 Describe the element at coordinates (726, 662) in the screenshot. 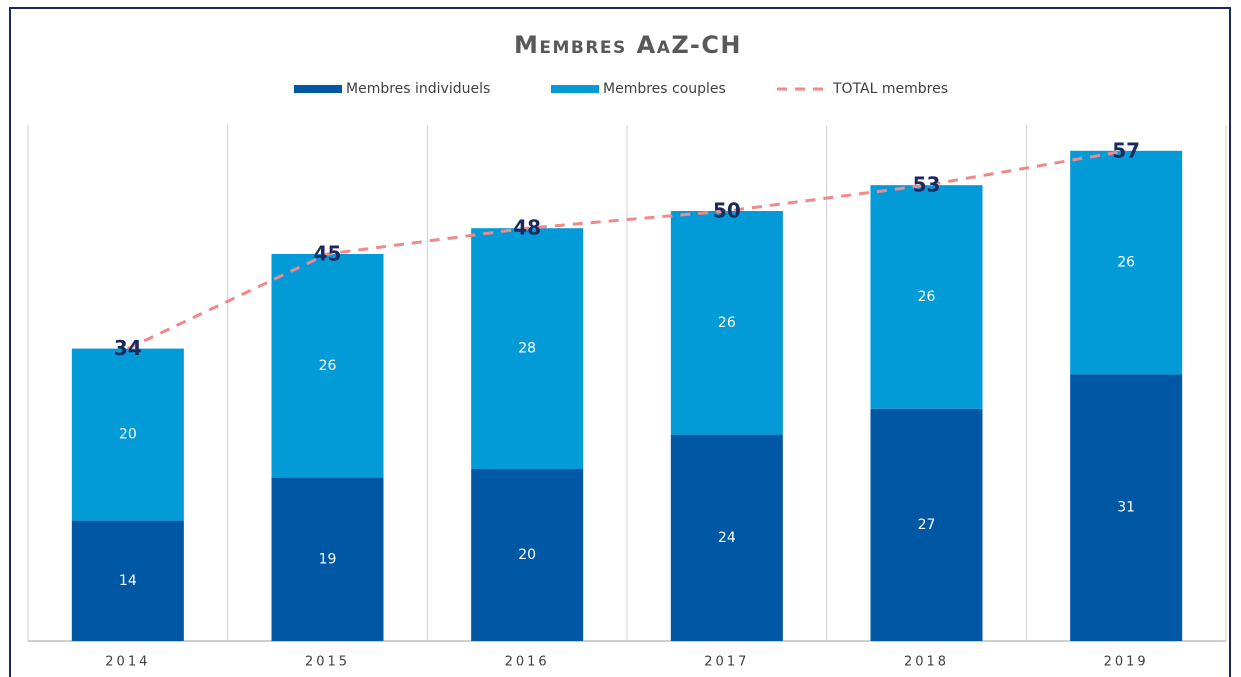

I see `x-tick-label: 2017` at that location.